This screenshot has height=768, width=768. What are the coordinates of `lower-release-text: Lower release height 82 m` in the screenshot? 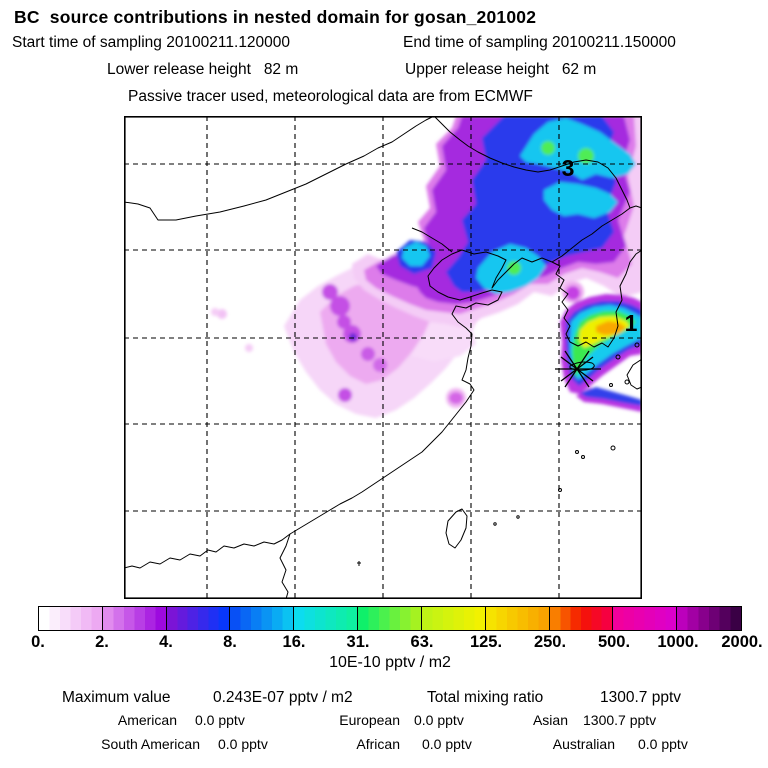 It's located at (203, 69).